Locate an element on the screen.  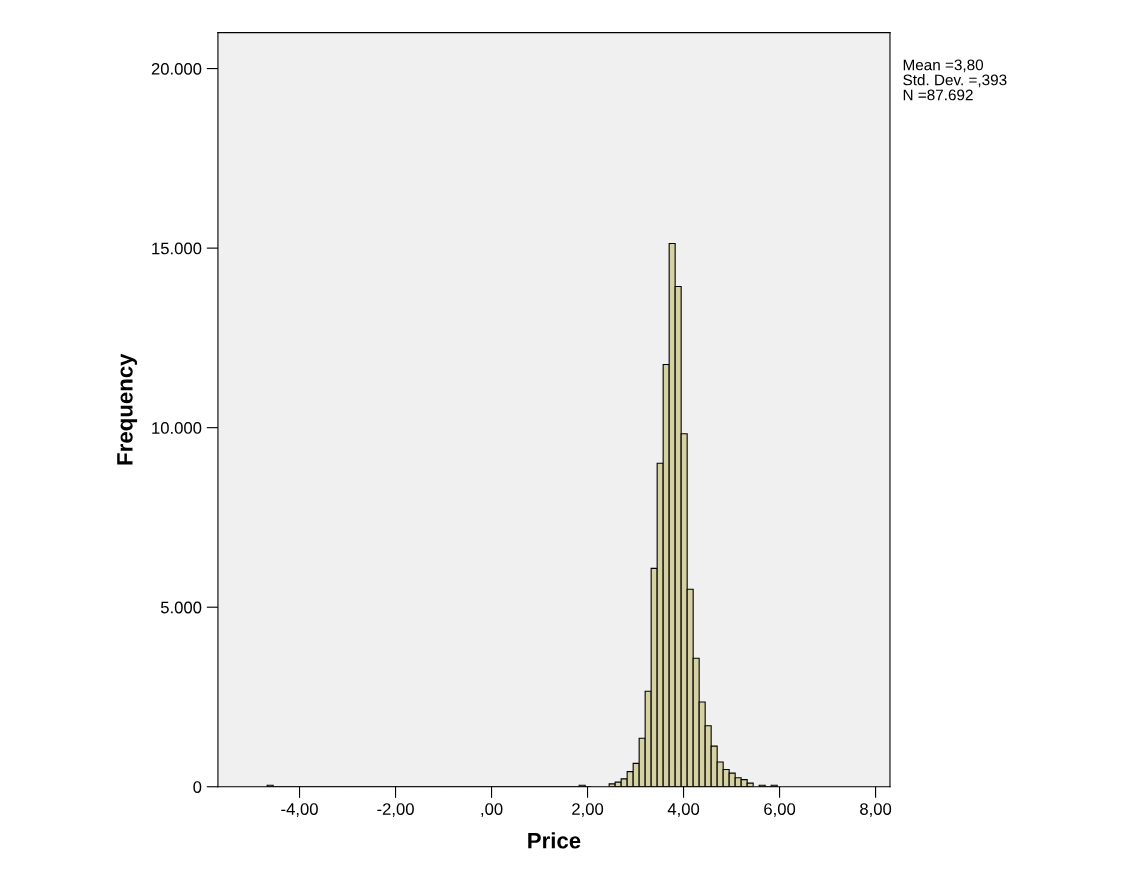
text: Mean =3,80 is located at coordinates (943, 66).